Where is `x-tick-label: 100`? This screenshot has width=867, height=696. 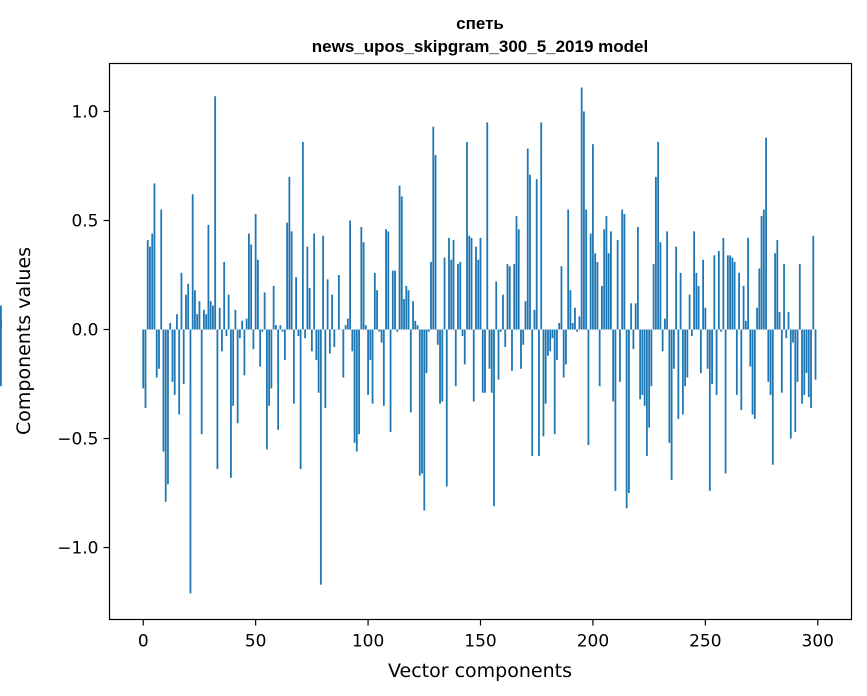 x-tick-label: 100 is located at coordinates (368, 642).